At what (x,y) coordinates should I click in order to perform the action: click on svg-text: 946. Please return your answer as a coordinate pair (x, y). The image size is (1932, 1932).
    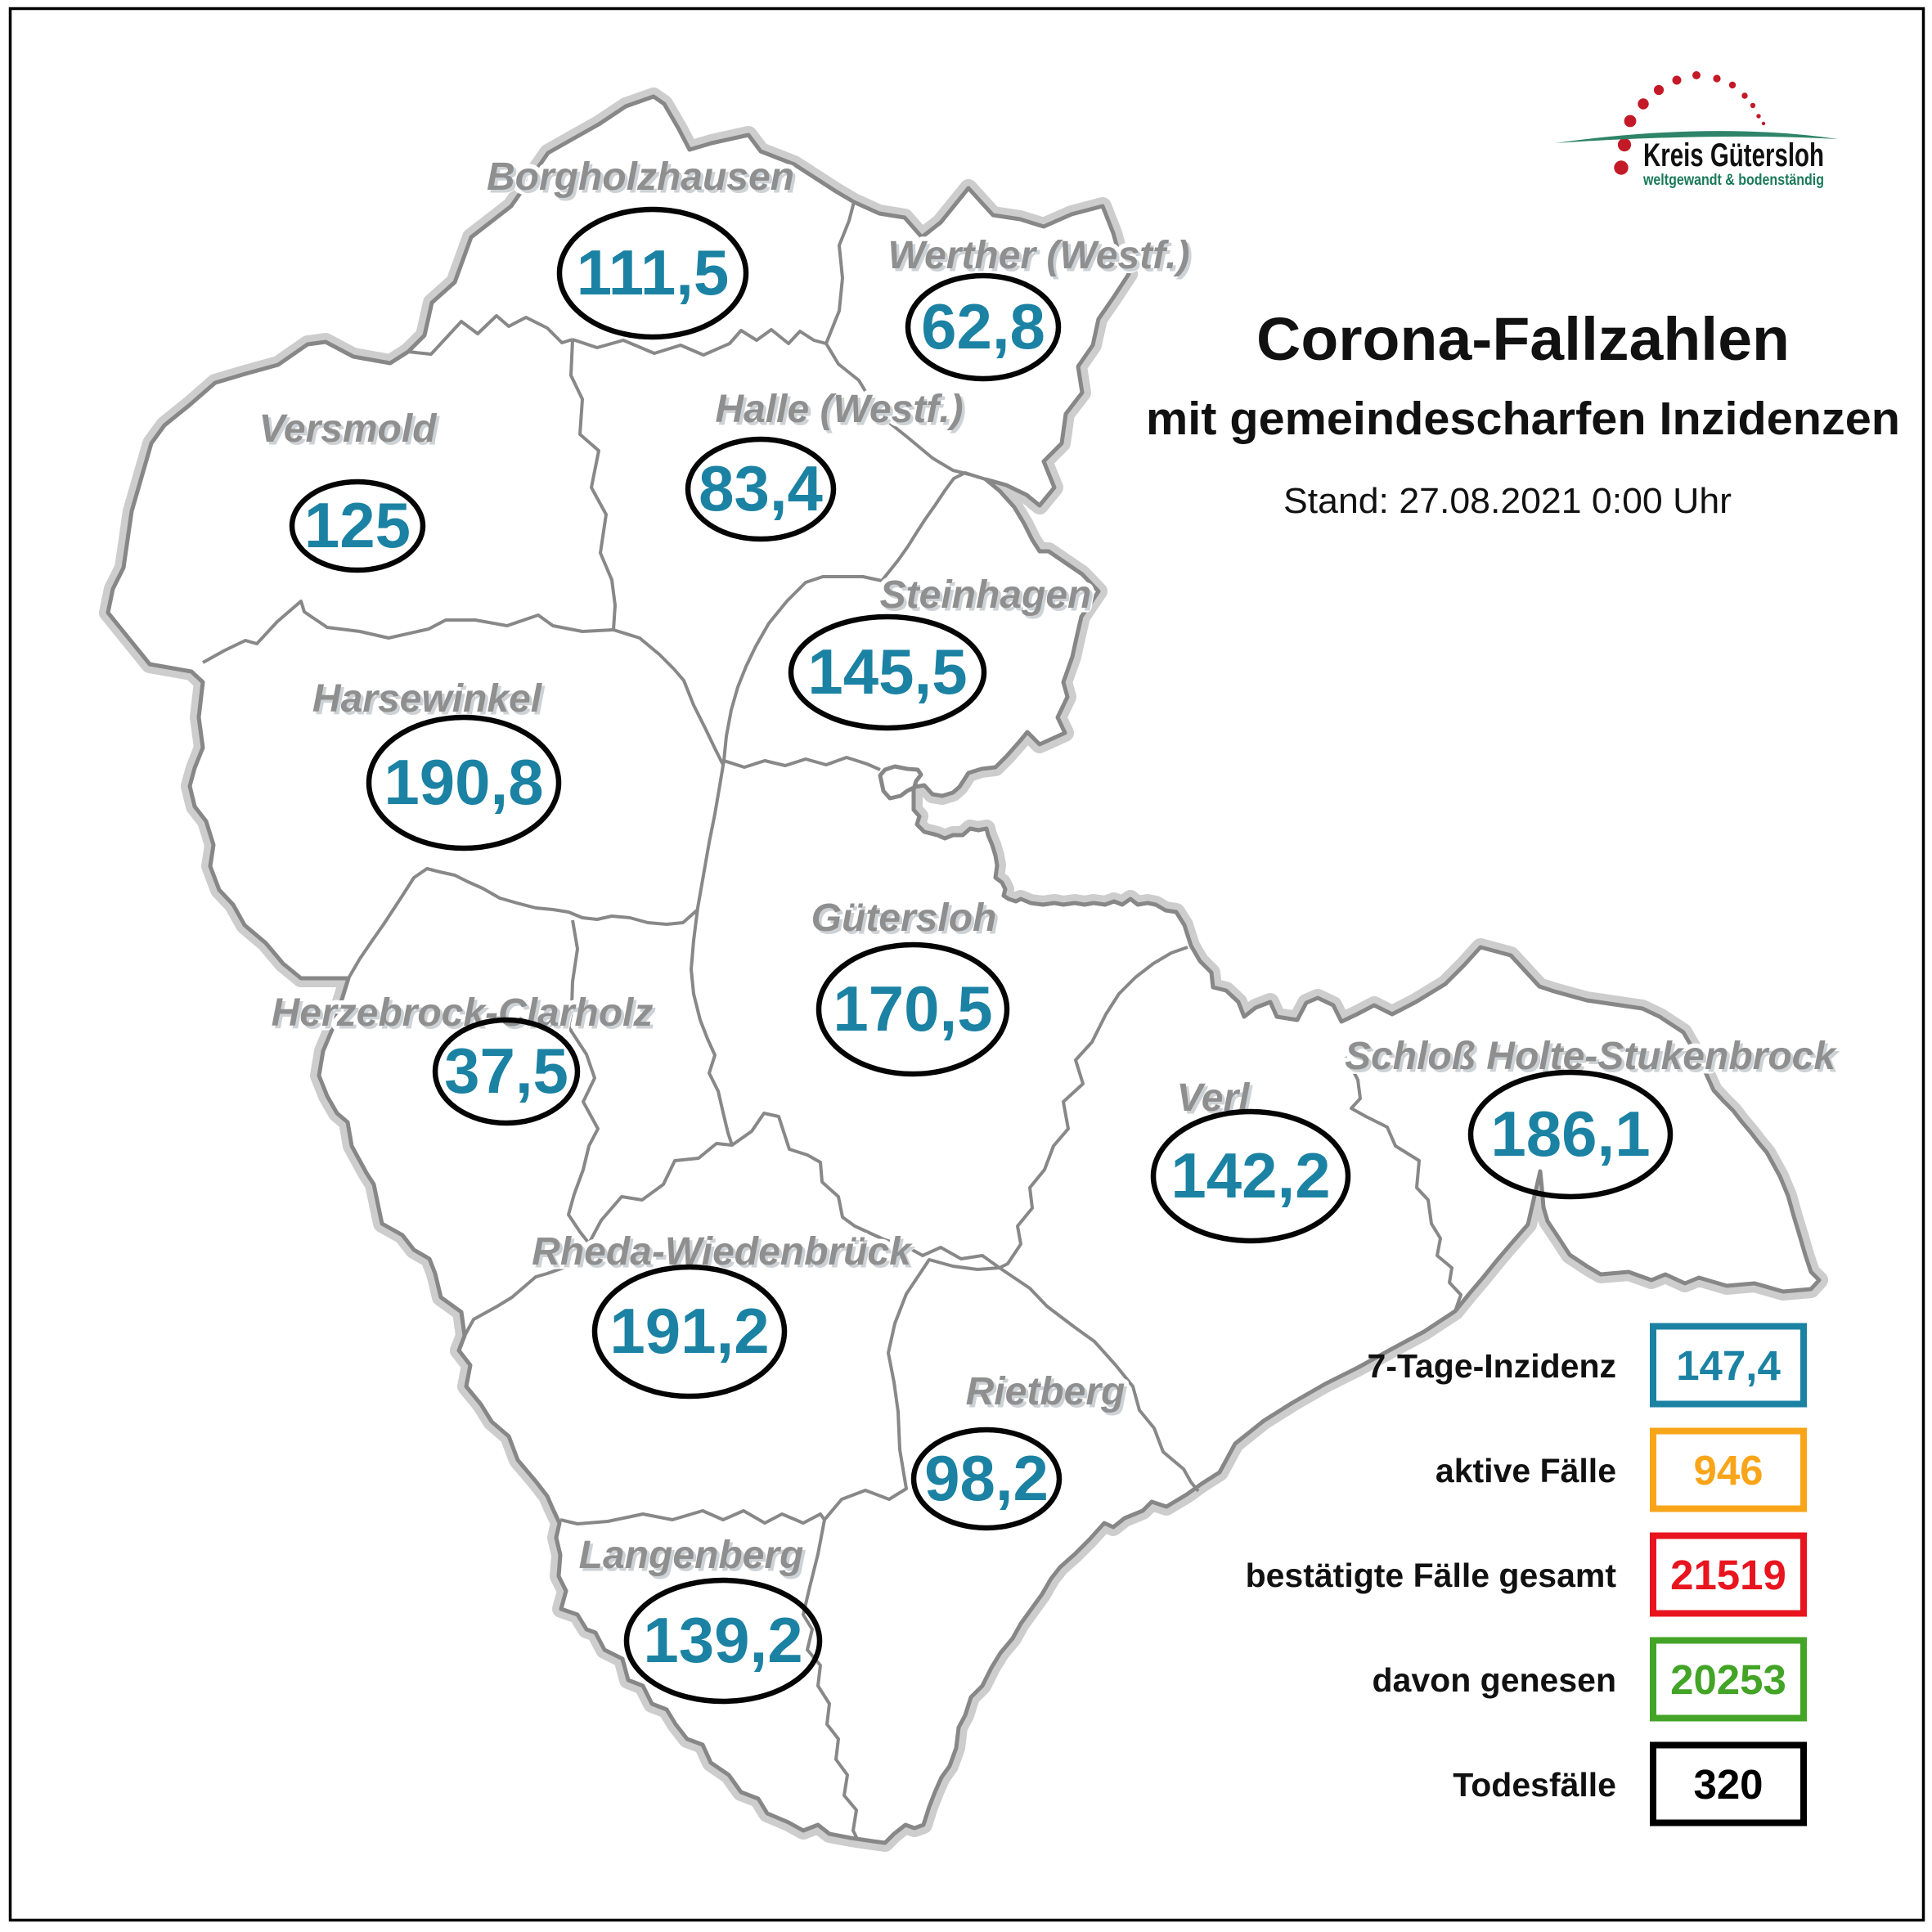
    Looking at the image, I should click on (1728, 1471).